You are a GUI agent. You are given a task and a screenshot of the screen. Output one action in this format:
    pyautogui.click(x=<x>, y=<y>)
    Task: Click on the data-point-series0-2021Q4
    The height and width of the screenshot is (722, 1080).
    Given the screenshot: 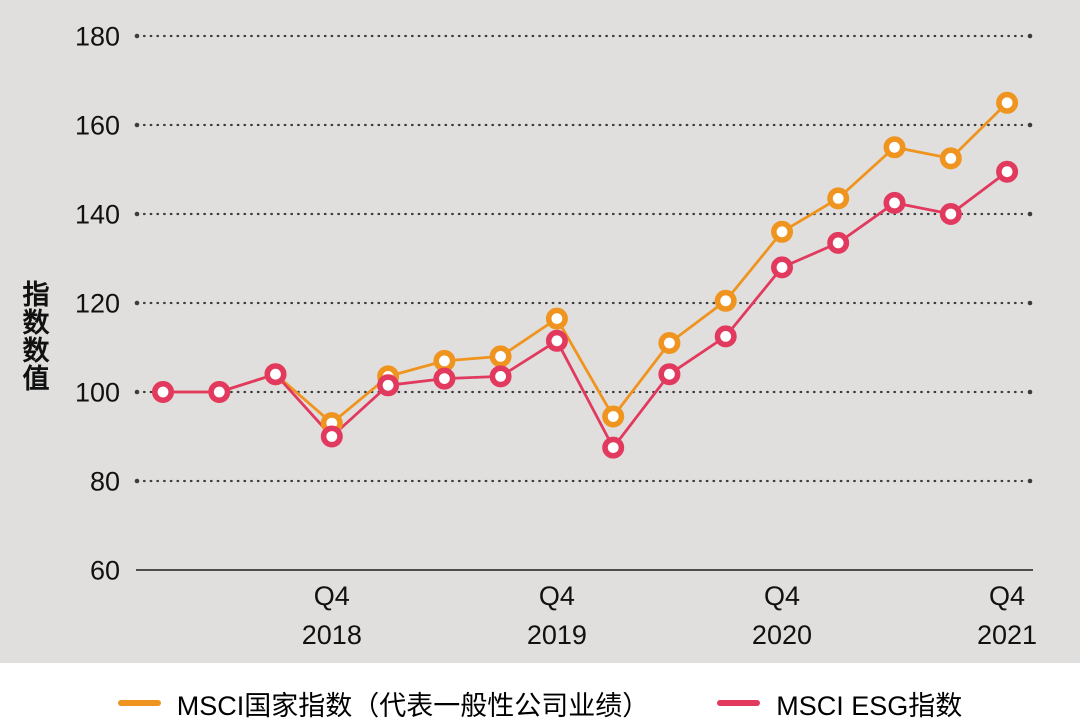 What is the action you would take?
    pyautogui.click(x=1007, y=102)
    